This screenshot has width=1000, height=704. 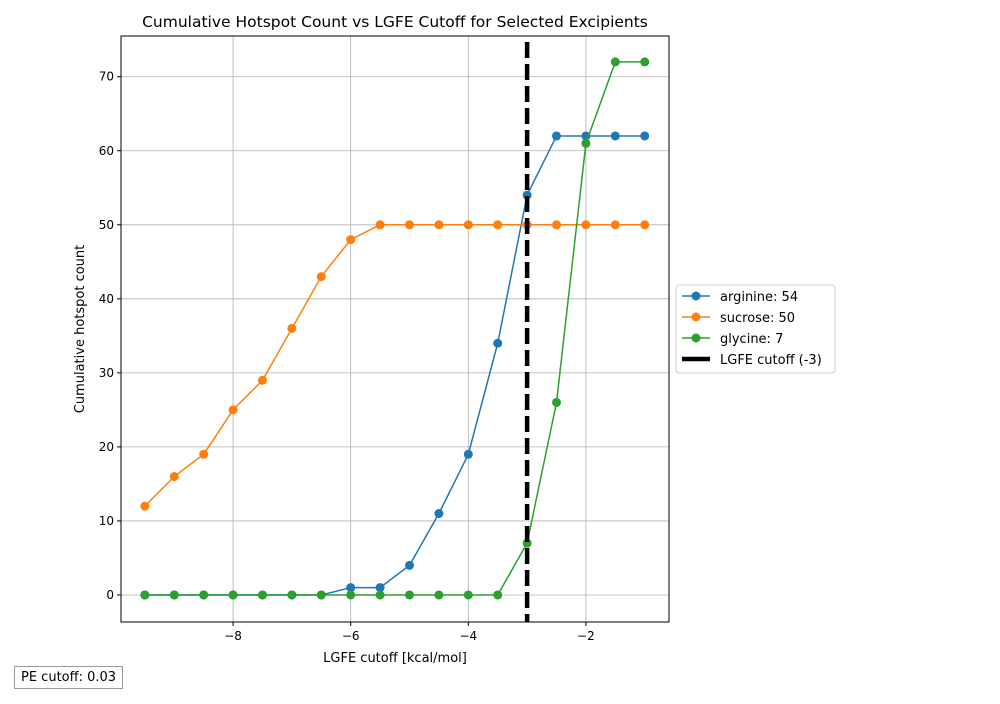 I want to click on x-tick-label: −4, so click(x=468, y=636).